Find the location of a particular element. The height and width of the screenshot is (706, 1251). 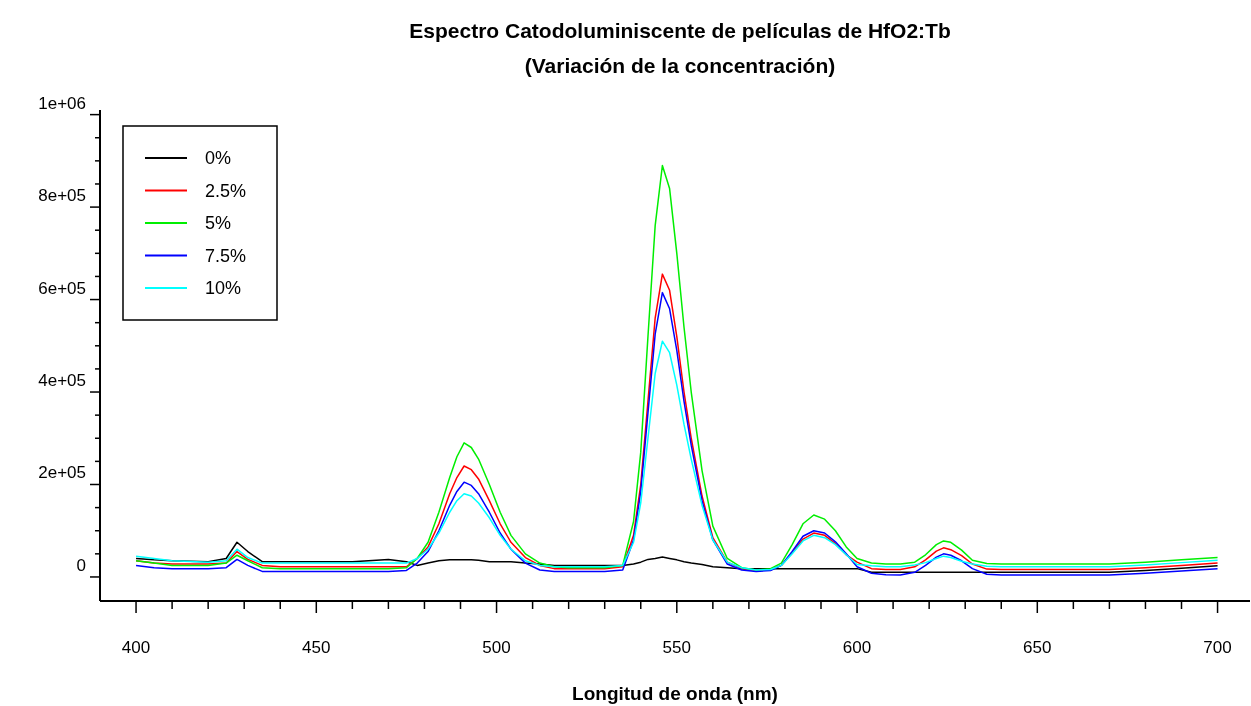

y-tick-label: 4e+05 is located at coordinates (62, 381).